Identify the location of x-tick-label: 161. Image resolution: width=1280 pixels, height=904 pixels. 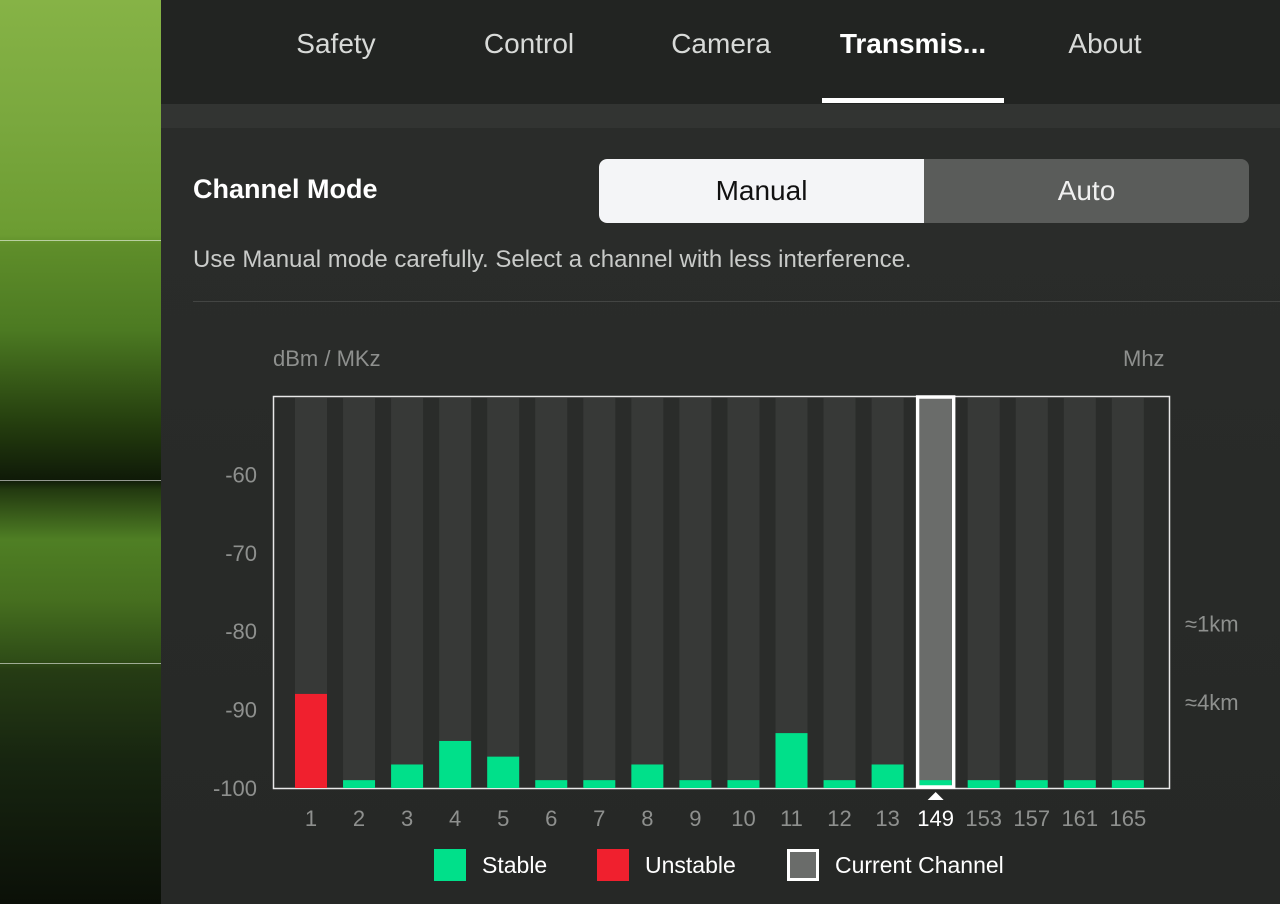
(1079, 818).